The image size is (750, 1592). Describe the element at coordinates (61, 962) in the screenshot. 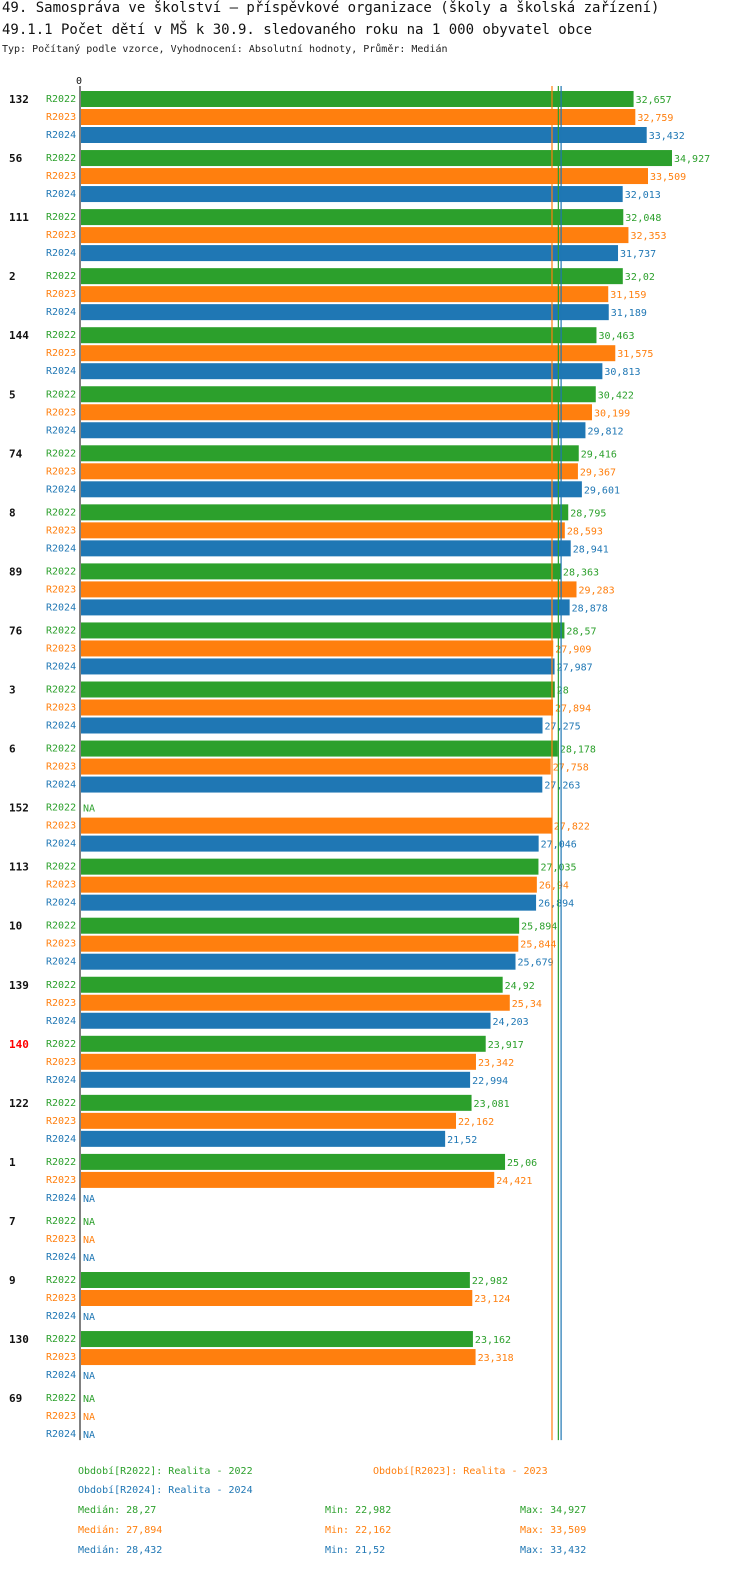

I see `series-label-10-R2024: R2024` at that location.